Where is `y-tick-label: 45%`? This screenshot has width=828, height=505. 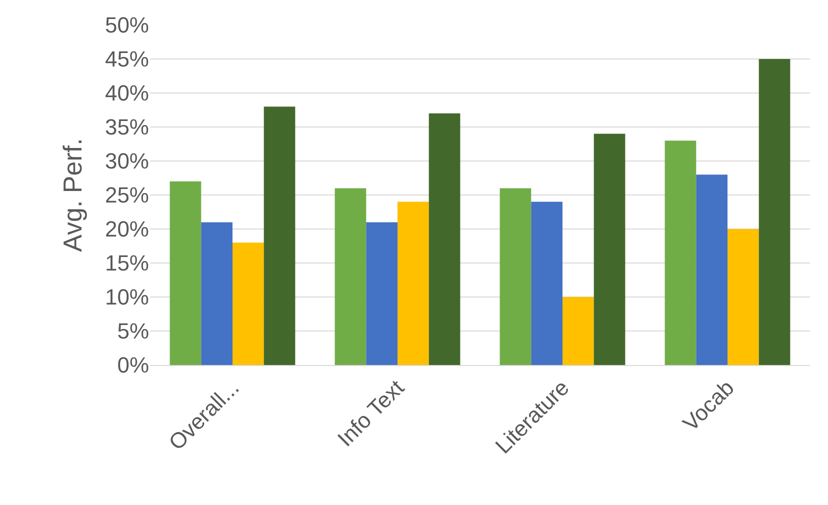 y-tick-label: 45% is located at coordinates (126, 59).